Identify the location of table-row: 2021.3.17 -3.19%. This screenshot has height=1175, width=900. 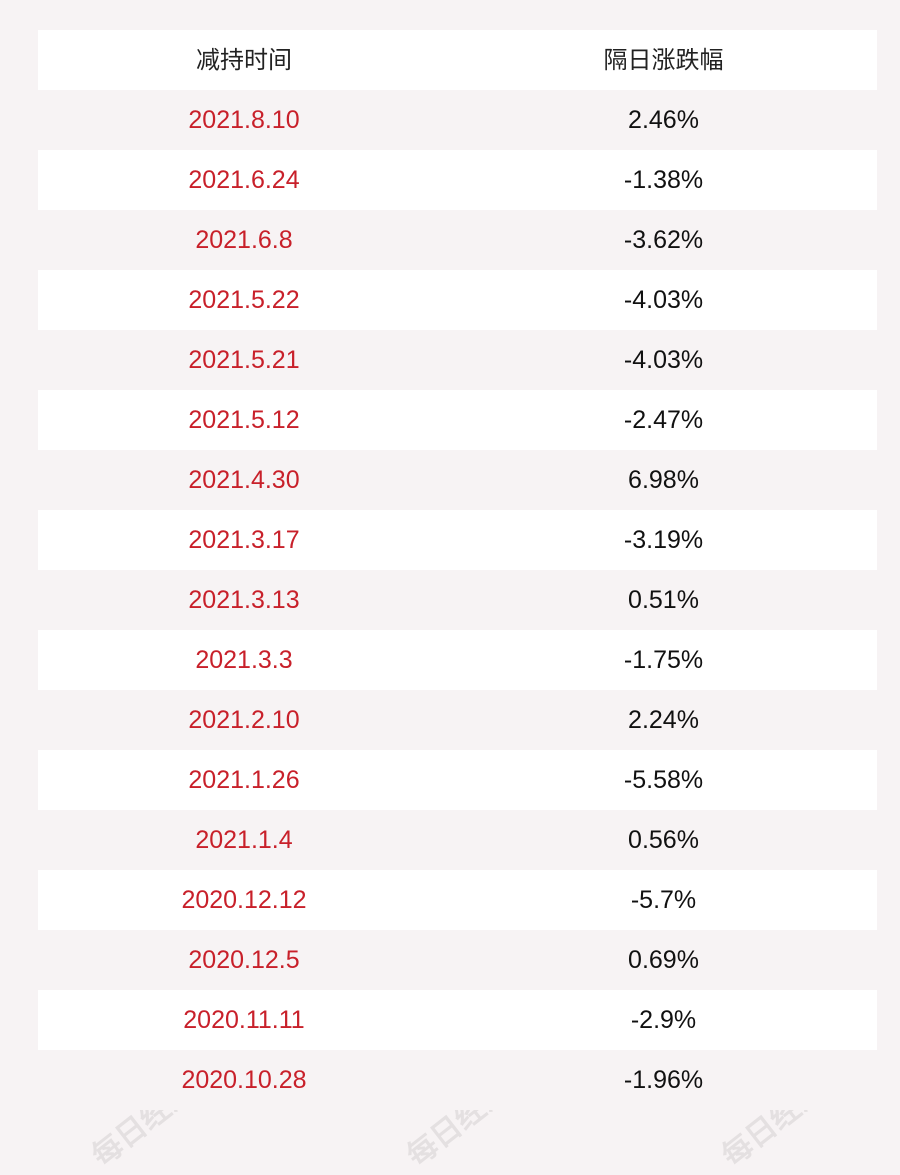
(457, 540).